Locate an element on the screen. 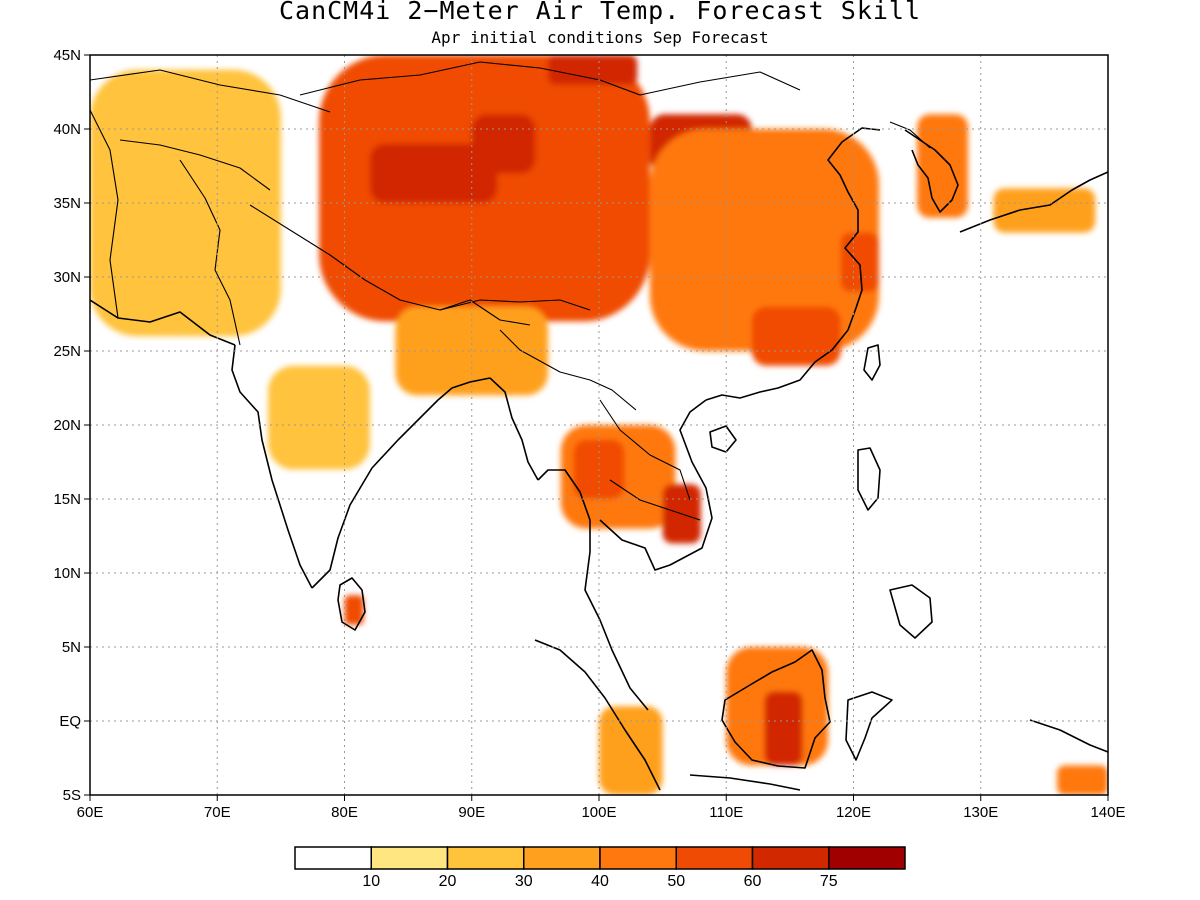 This screenshot has width=1200, height=900. coast-philippines-luzon is located at coordinates (869, 479).